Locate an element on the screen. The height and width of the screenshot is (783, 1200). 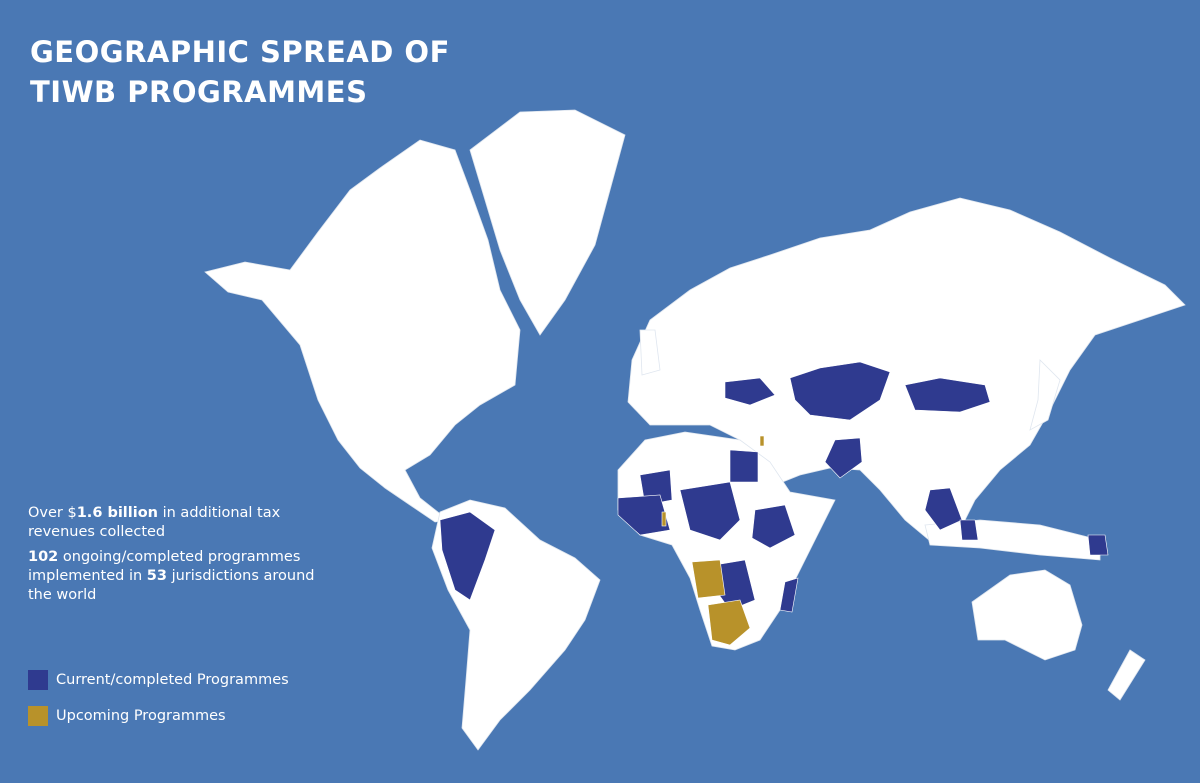
title-line: TIWB PROGRAMMES is located at coordinates (199, 92).